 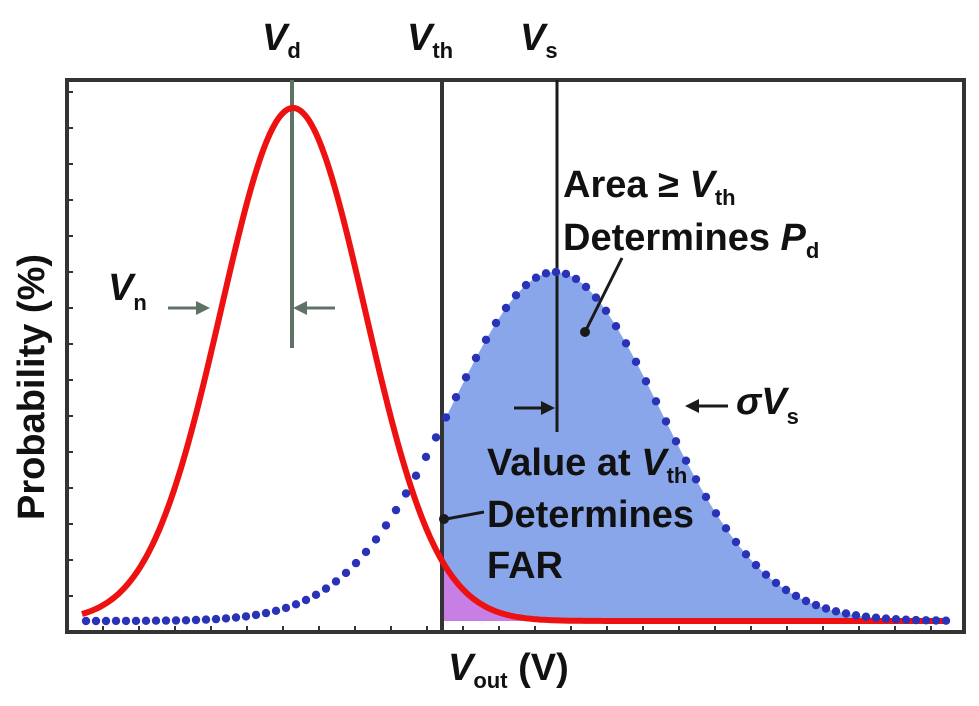 I want to click on area-annotation-line2: Determines Pd, so click(x=691, y=240).